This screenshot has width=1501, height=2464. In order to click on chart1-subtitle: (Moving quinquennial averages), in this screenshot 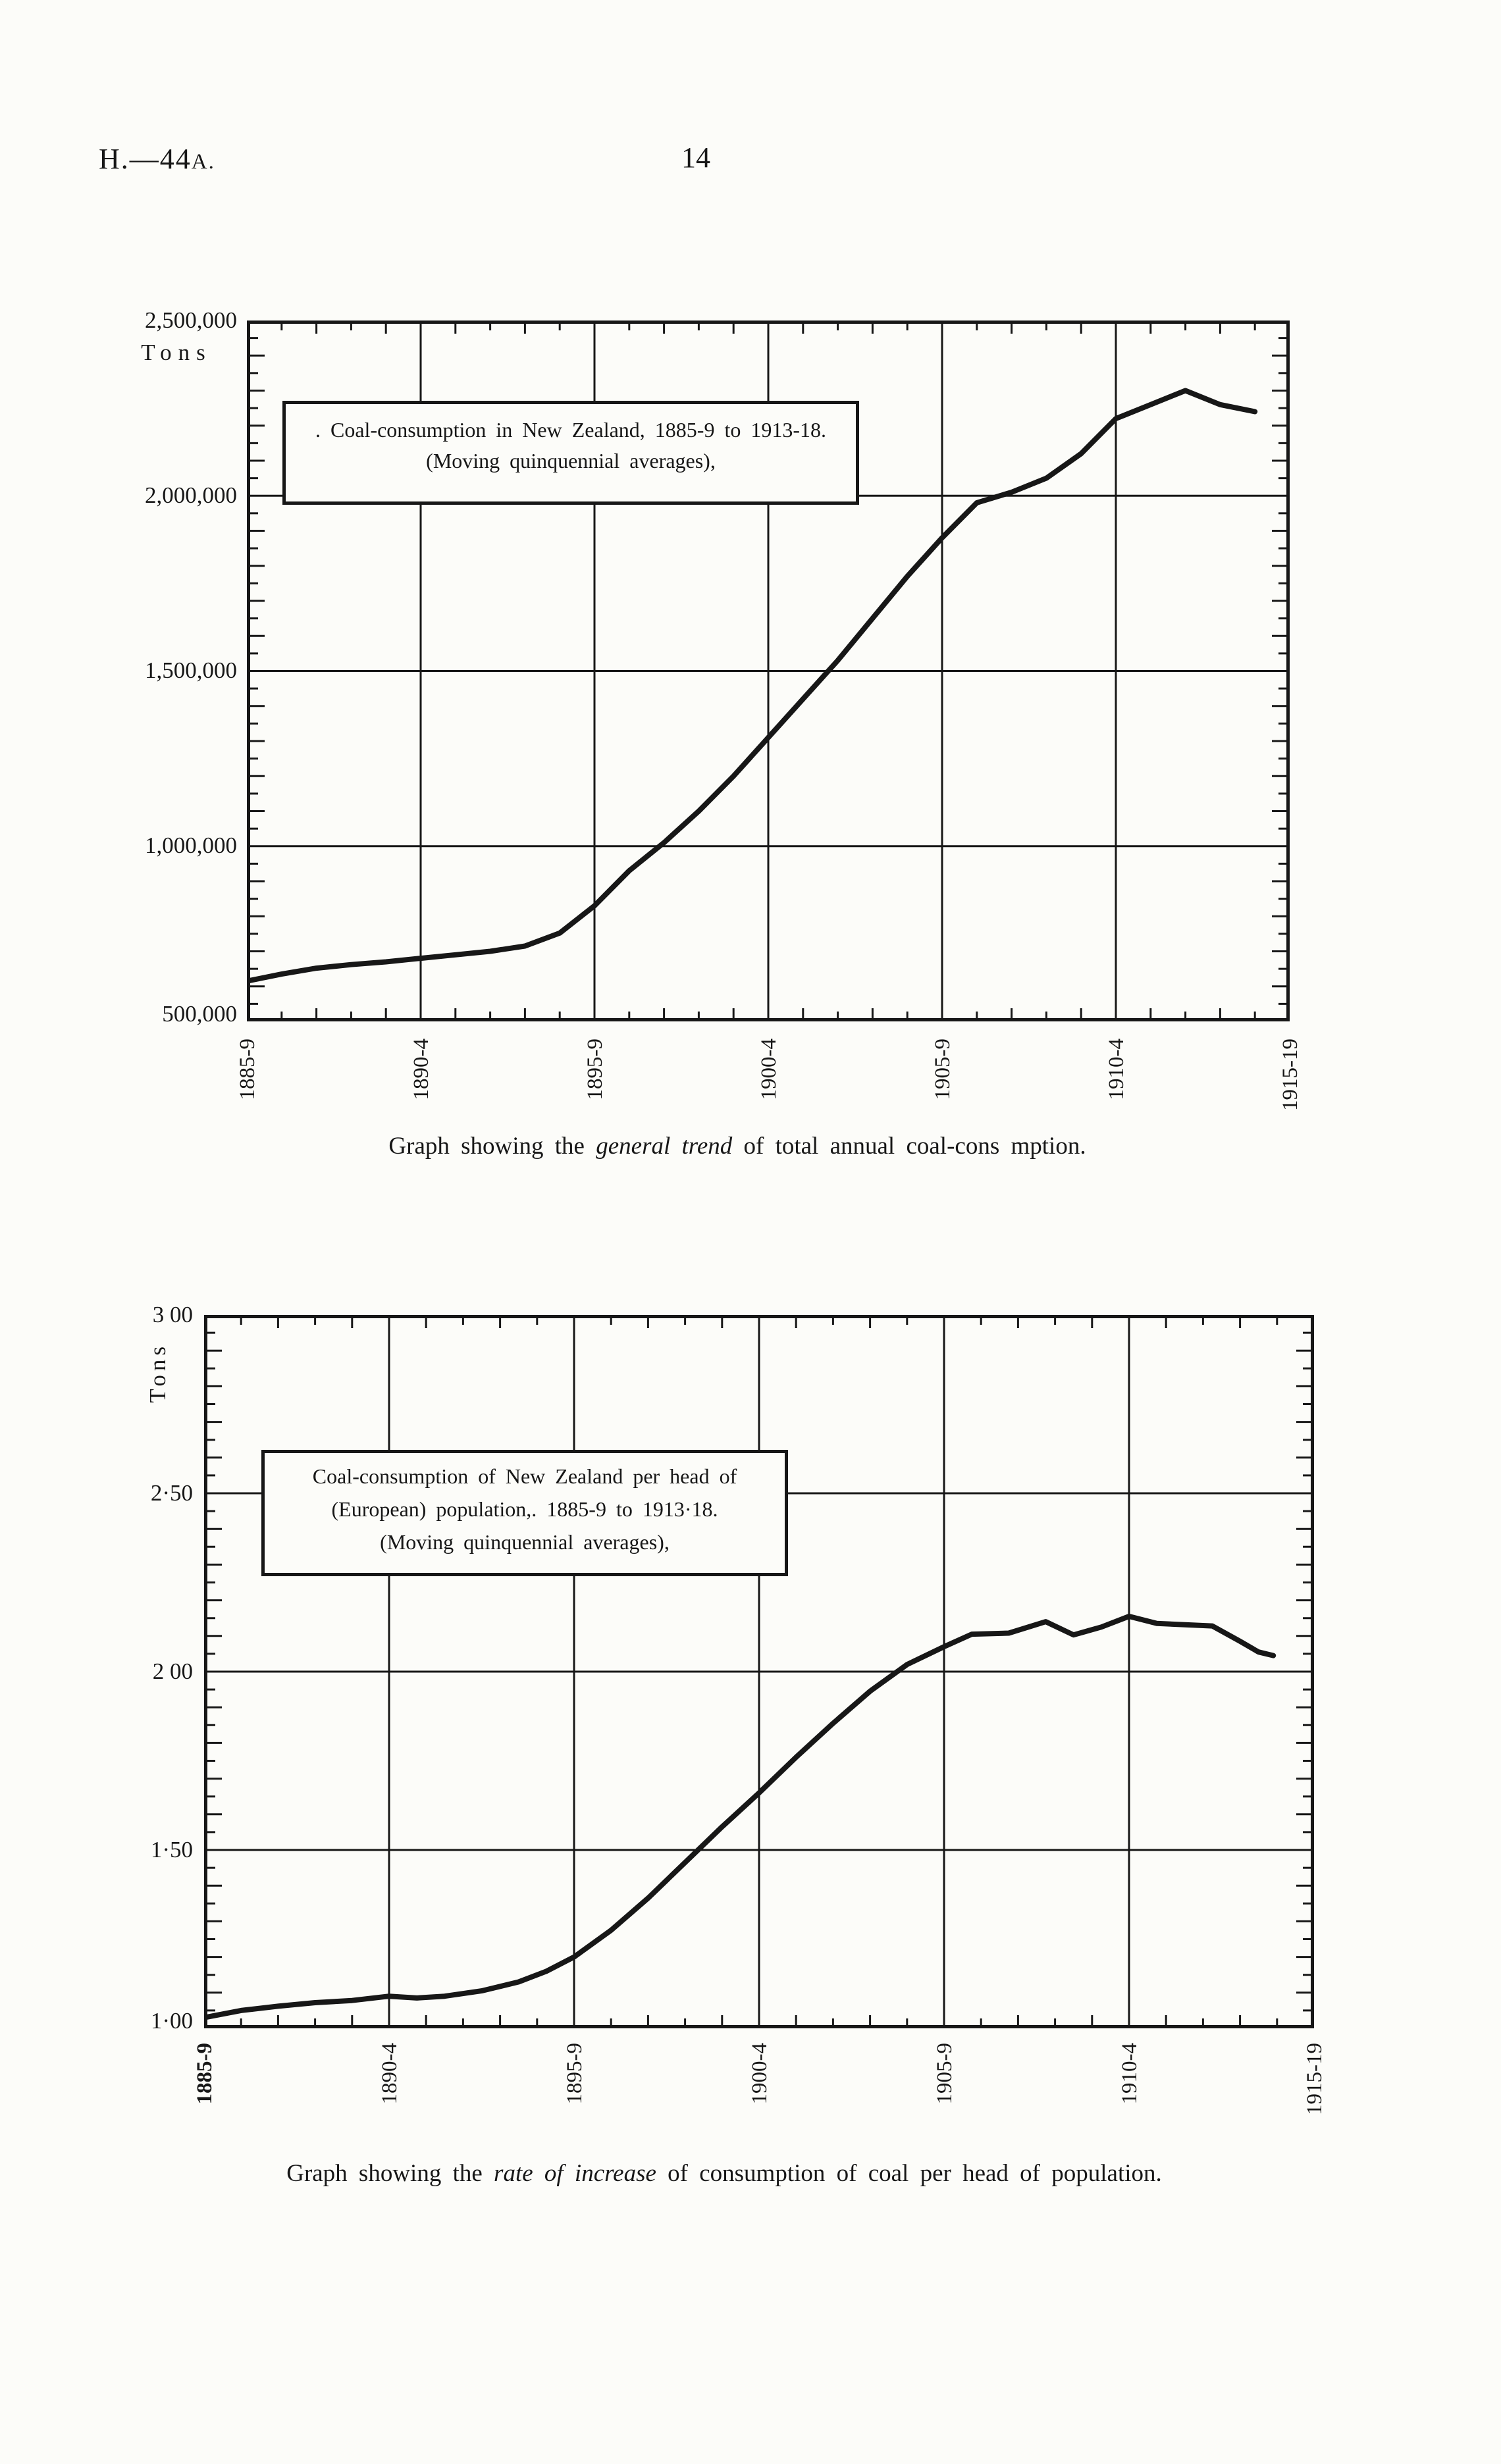, I will do `click(571, 461)`.